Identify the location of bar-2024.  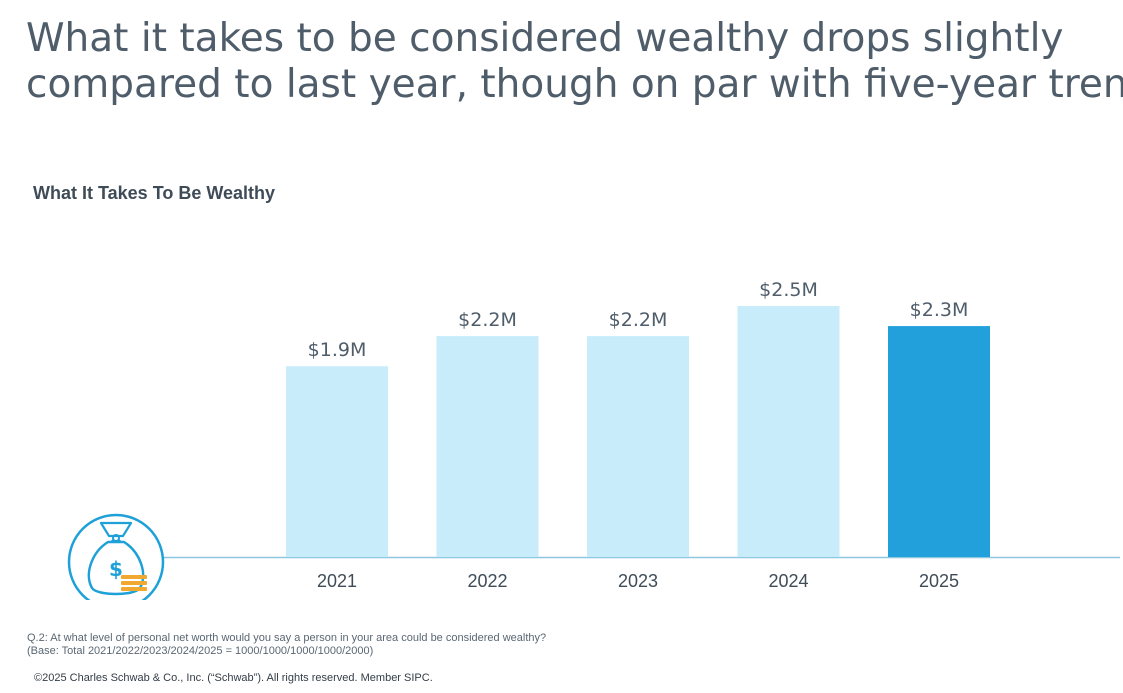
(788, 431).